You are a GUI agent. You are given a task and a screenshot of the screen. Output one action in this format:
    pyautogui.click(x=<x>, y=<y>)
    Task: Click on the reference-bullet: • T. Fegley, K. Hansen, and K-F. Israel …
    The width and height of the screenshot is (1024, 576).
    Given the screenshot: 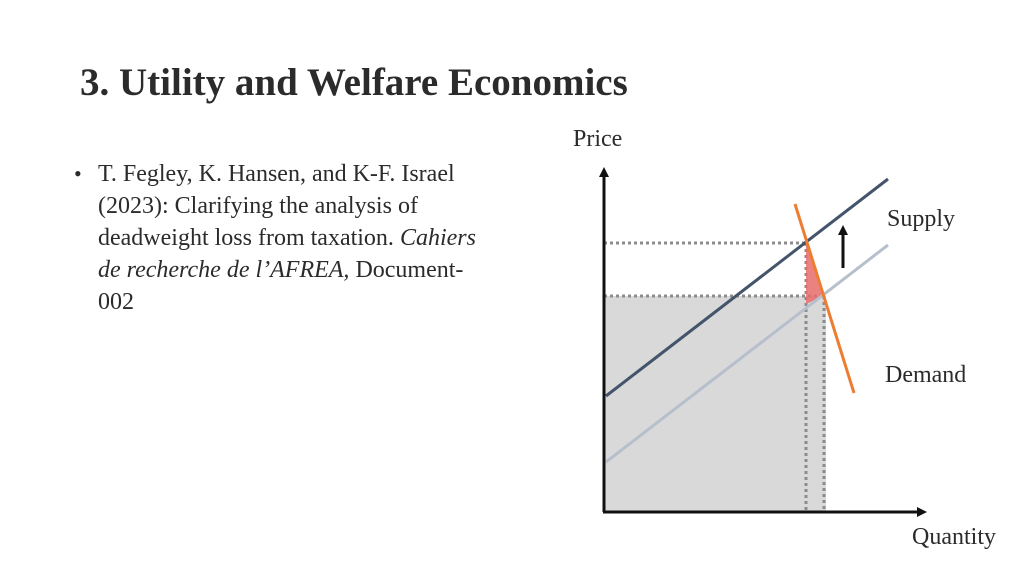 What is the action you would take?
    pyautogui.click(x=284, y=238)
    